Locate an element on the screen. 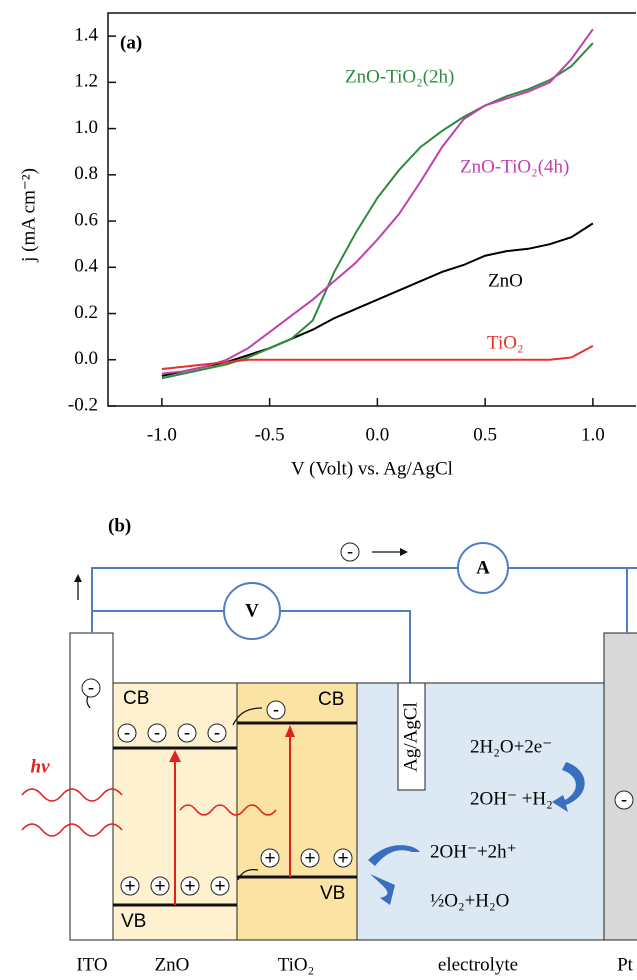 This screenshot has width=637, height=980. y-tick-label: 0.0 is located at coordinates (86, 358).